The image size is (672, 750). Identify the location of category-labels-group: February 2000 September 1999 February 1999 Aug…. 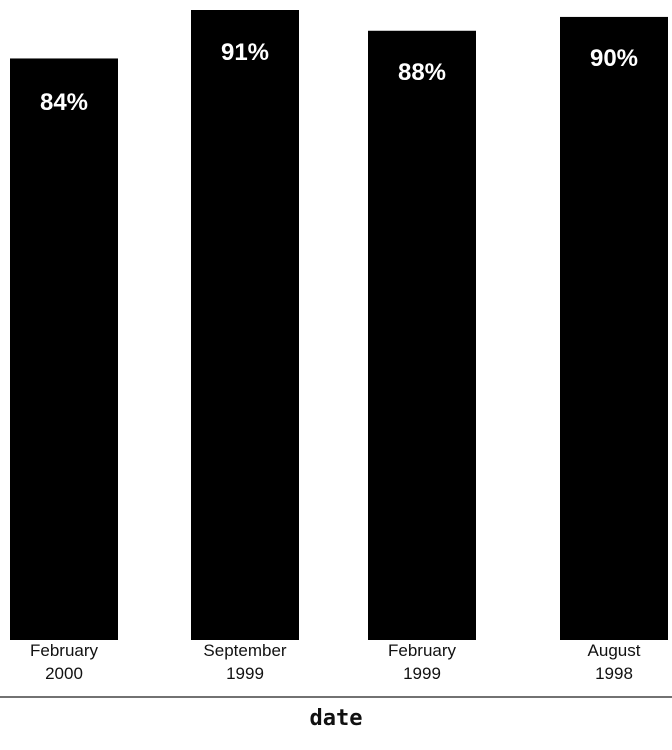
(335, 662).